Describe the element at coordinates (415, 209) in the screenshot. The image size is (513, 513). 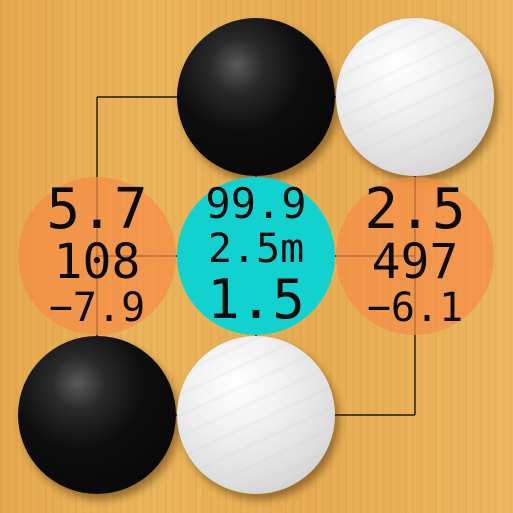
I see `candidate-winrate: 2.5` at that location.